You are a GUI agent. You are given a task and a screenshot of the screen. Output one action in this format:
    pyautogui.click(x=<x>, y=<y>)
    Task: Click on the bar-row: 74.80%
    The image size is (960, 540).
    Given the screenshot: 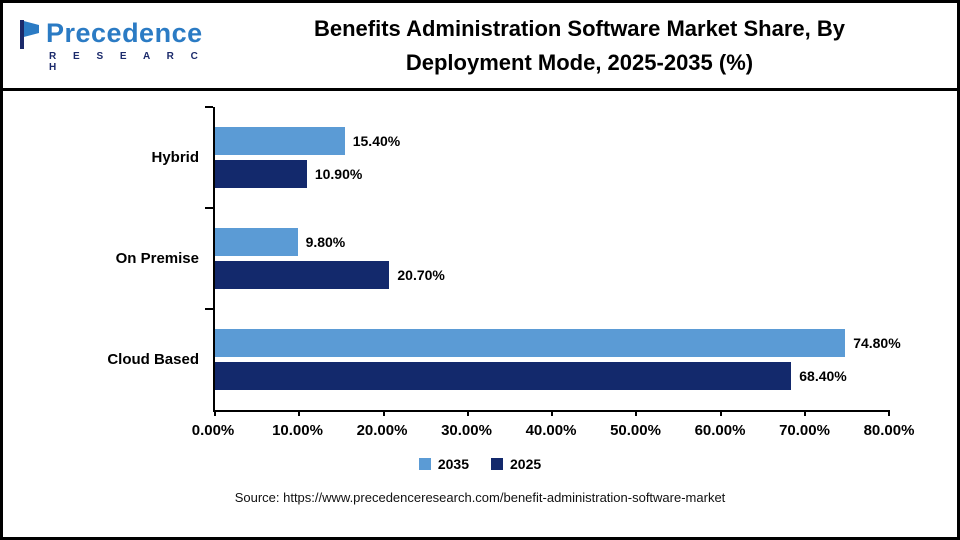 What is the action you would take?
    pyautogui.click(x=558, y=343)
    